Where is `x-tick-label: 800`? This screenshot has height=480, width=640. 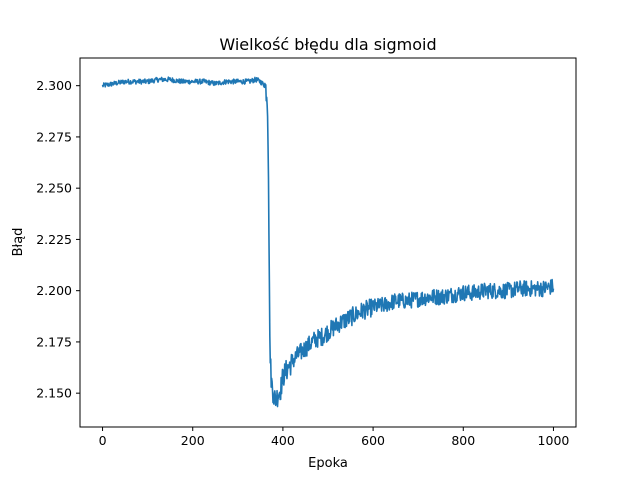 x-tick-label: 800 is located at coordinates (463, 440).